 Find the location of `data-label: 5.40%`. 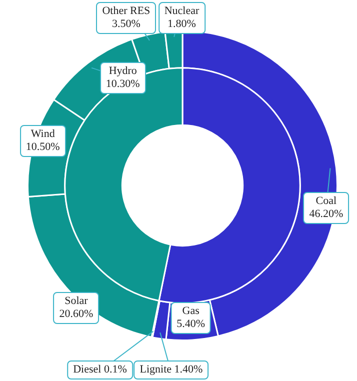

data-label: 5.40% is located at coordinates (191, 324).